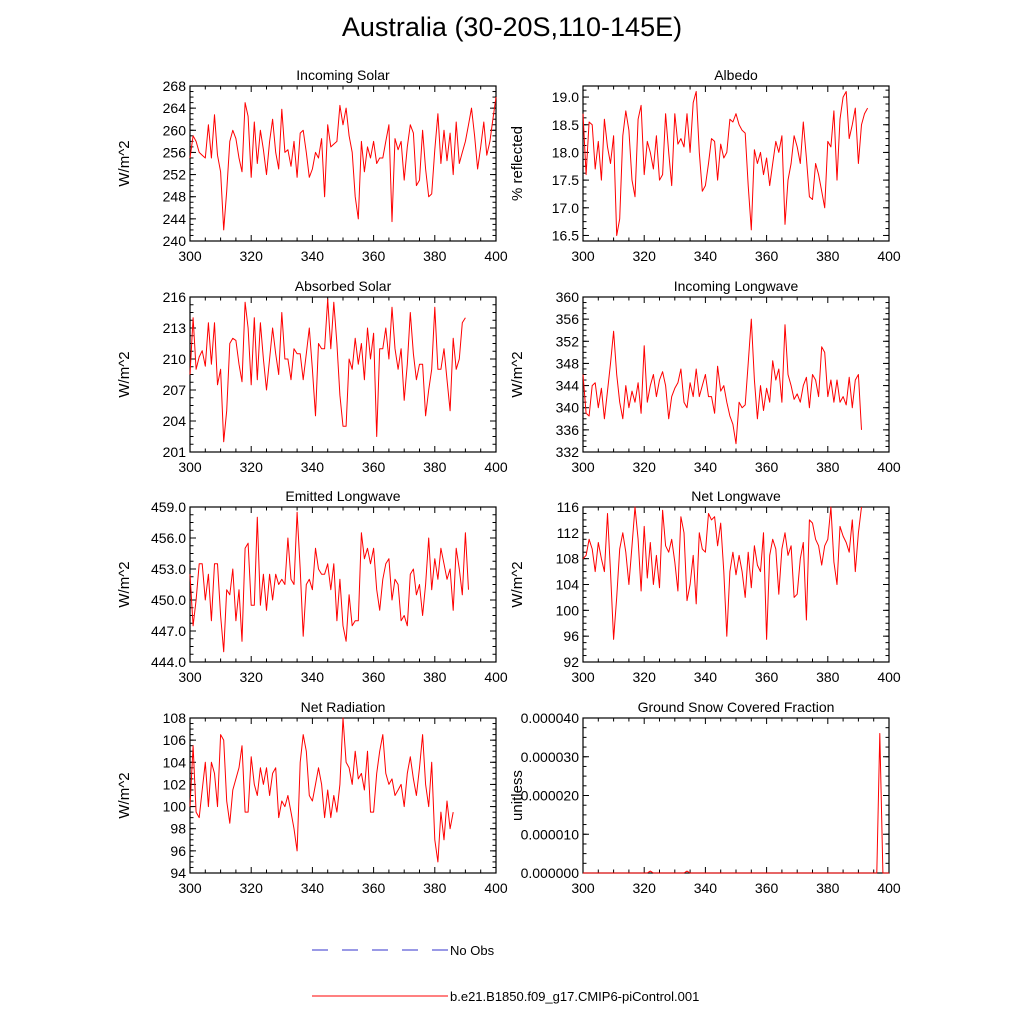 This screenshot has height=1024, width=1024. I want to click on y-tick-label: 0.000030, so click(550, 757).